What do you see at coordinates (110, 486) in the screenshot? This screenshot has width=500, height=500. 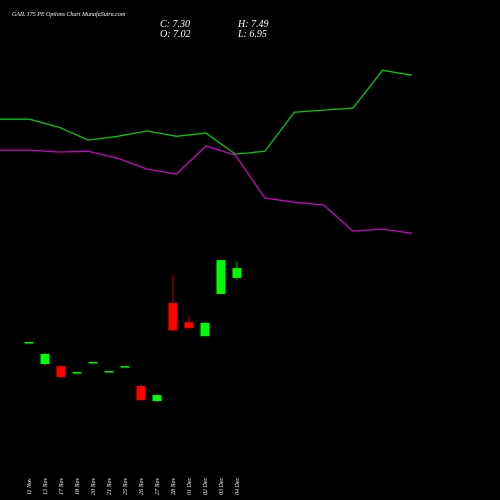 I see `x-tick-label: 21 Nov` at bounding box center [110, 486].